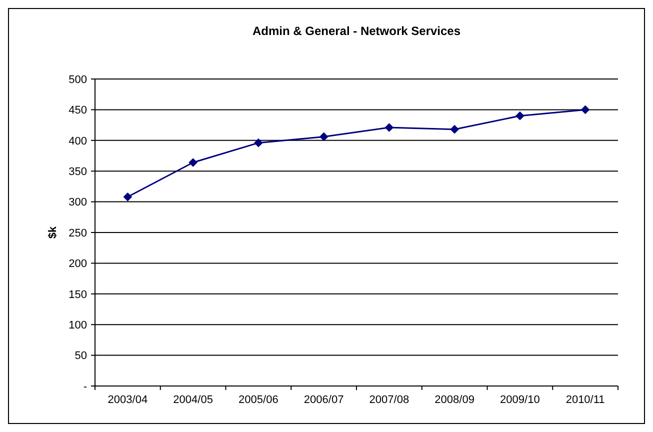 This screenshot has height=432, width=653. I want to click on y-tick-label: 150, so click(77, 294).